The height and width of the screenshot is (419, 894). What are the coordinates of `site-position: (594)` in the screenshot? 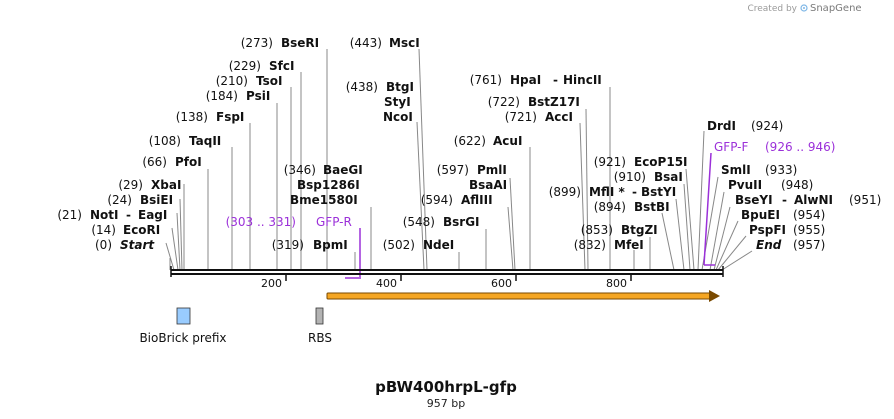 It's located at (437, 200).